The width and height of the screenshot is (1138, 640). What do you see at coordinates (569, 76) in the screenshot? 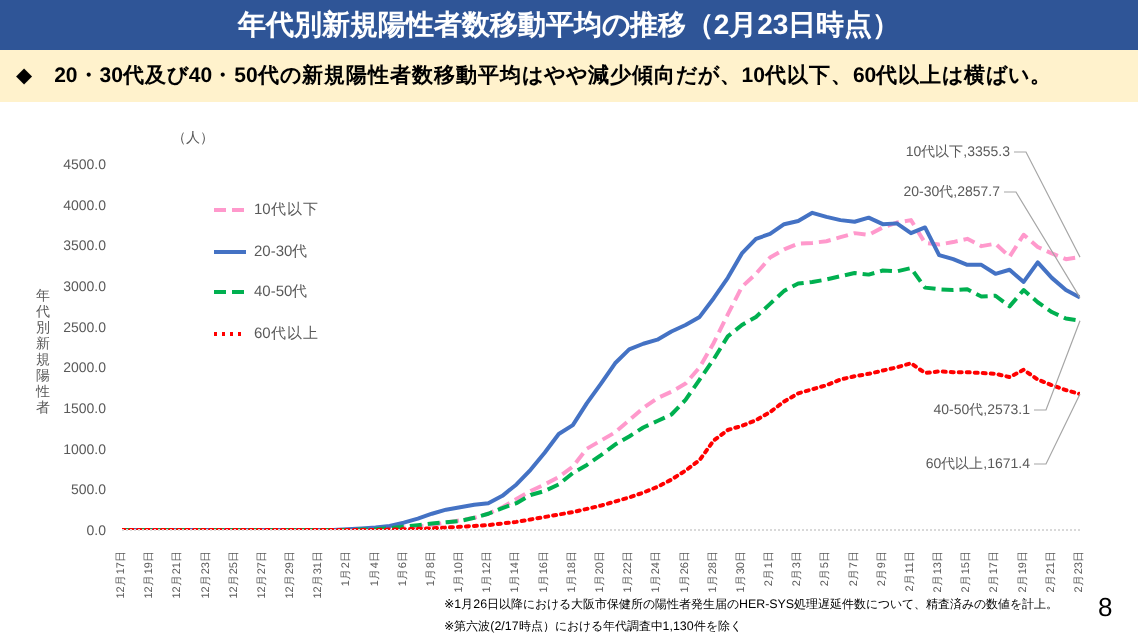
I see `chart-subtitle: ◆ 20・30代及び40・50代の新規陽性者数移動平均はやや減少傾向だが、10代以下、60代以上は横ばい。` at bounding box center [569, 76].